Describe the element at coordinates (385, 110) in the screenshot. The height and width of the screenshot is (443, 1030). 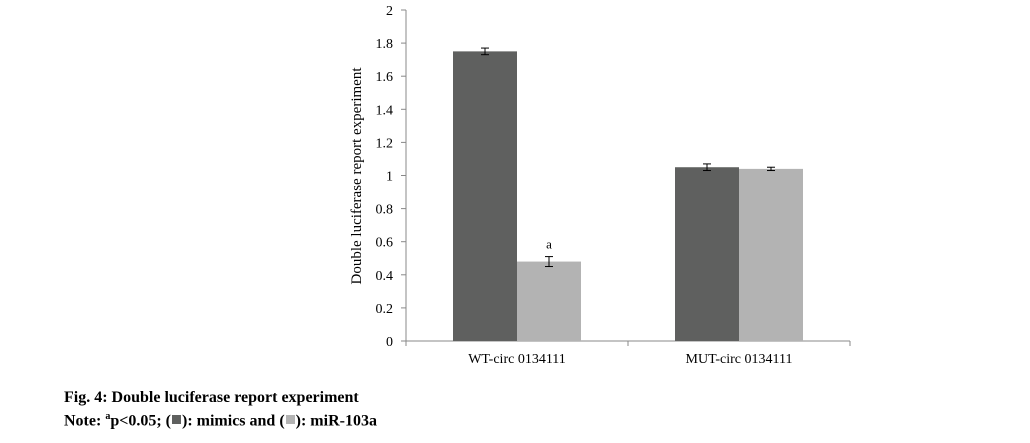
I see `y-tick-label: 1.4` at that location.